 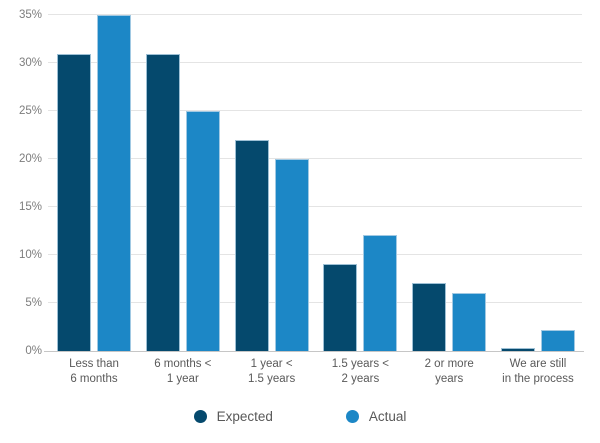 I want to click on y-tick-label: 35%, so click(x=30, y=15).